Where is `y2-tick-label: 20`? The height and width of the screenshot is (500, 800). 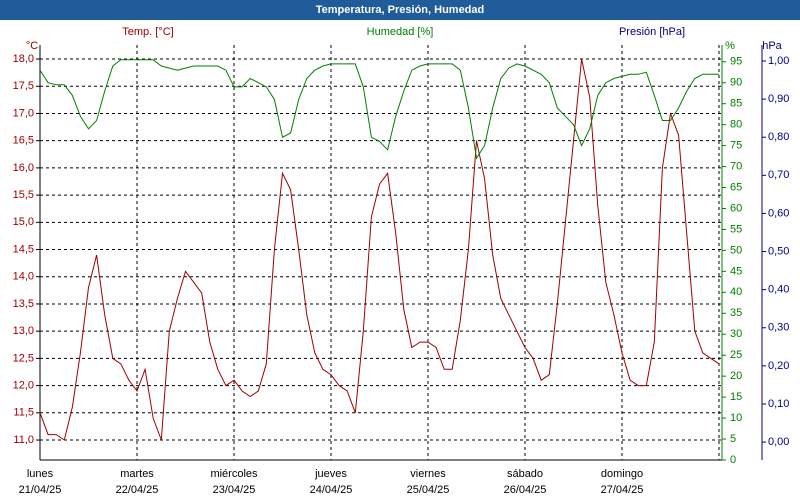
y2-tick-label: 20 is located at coordinates (736, 376).